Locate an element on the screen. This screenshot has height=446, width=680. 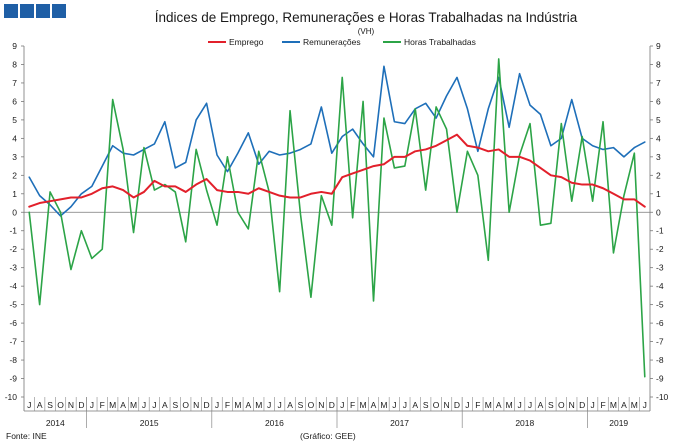
y-tick-label-right: 5 is located at coordinates (658, 120).